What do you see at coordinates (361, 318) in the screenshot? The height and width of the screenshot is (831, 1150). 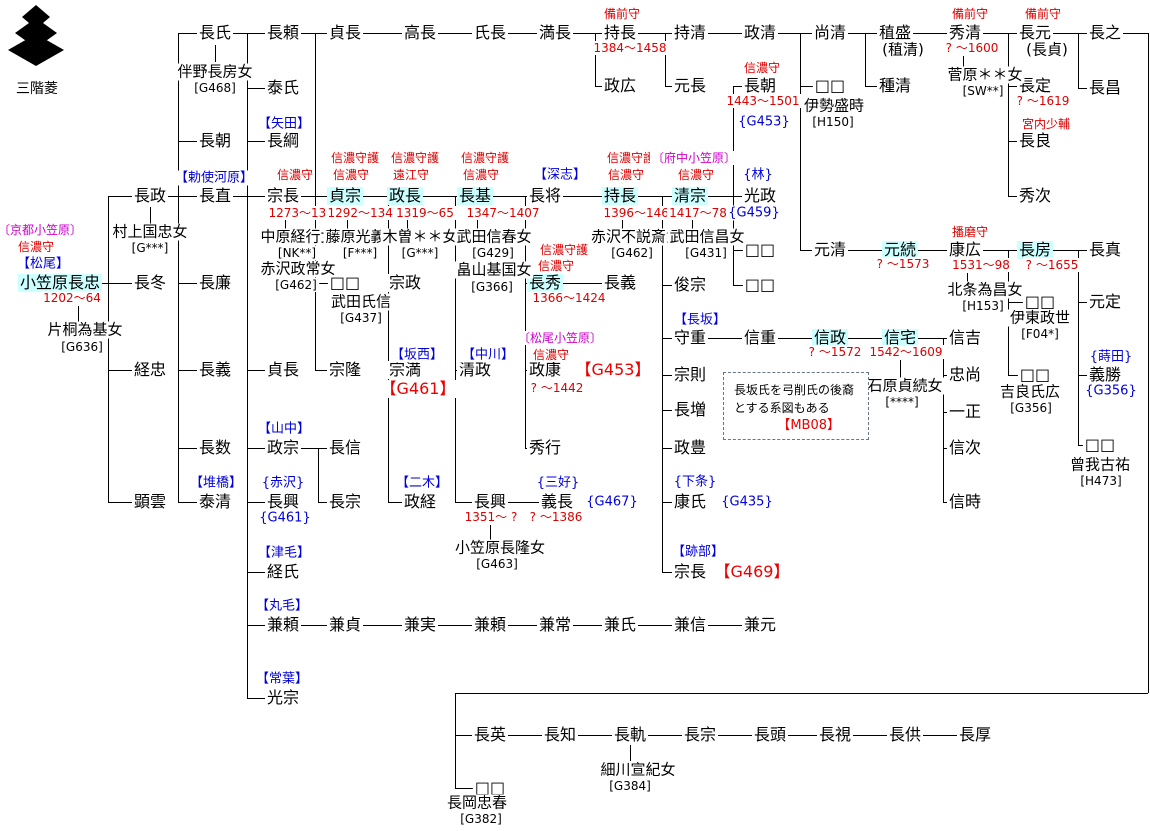 I see `reference-code: [G437]` at bounding box center [361, 318].